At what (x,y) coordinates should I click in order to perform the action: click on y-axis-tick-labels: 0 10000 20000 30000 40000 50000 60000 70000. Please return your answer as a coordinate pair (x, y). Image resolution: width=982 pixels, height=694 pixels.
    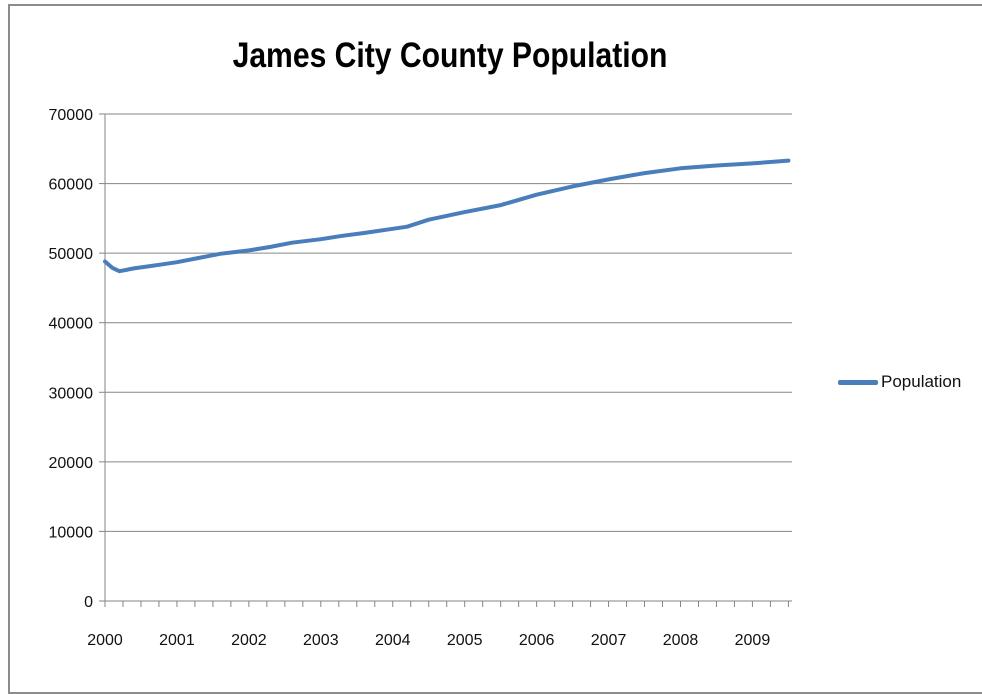
    Looking at the image, I should click on (71, 359).